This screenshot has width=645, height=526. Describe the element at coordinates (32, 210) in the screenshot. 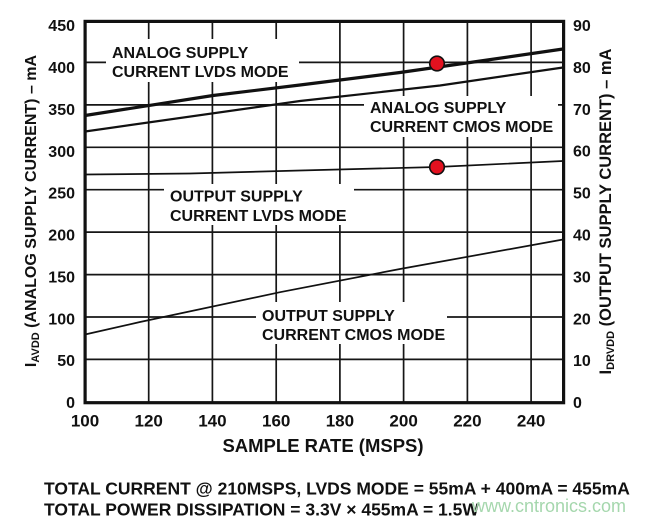

I see `svg-text:IAVDD (ANALOG SUPPLY CURRENT): IAVDD (ANALOG SUPPLY CURRENT) – mA` at that location.